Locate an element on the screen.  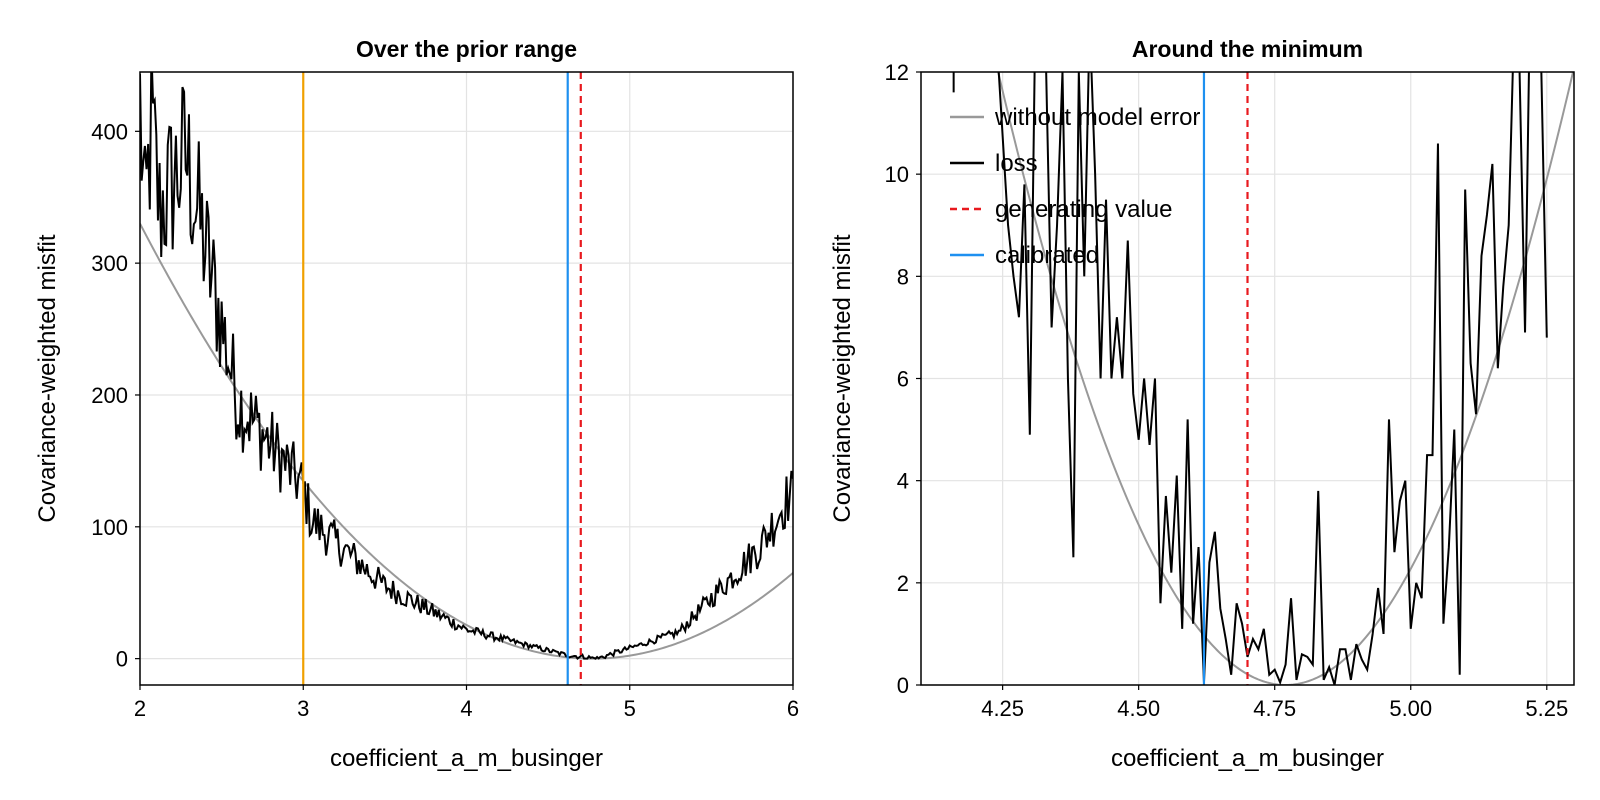
y-tick-label: 400 is located at coordinates (109, 131).